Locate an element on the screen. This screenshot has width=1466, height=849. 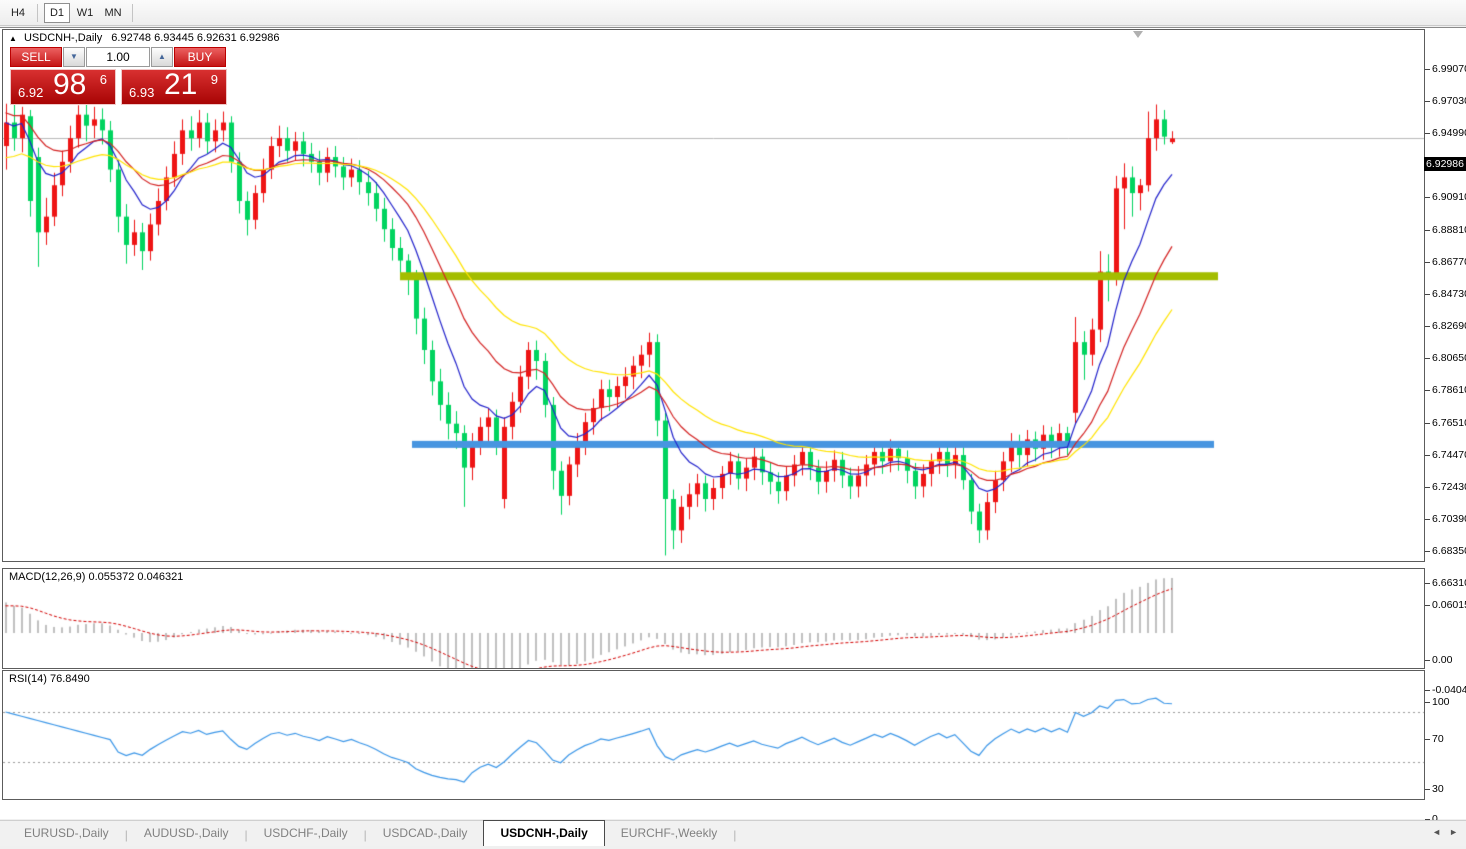
sell-button: SELL is located at coordinates (36, 57).